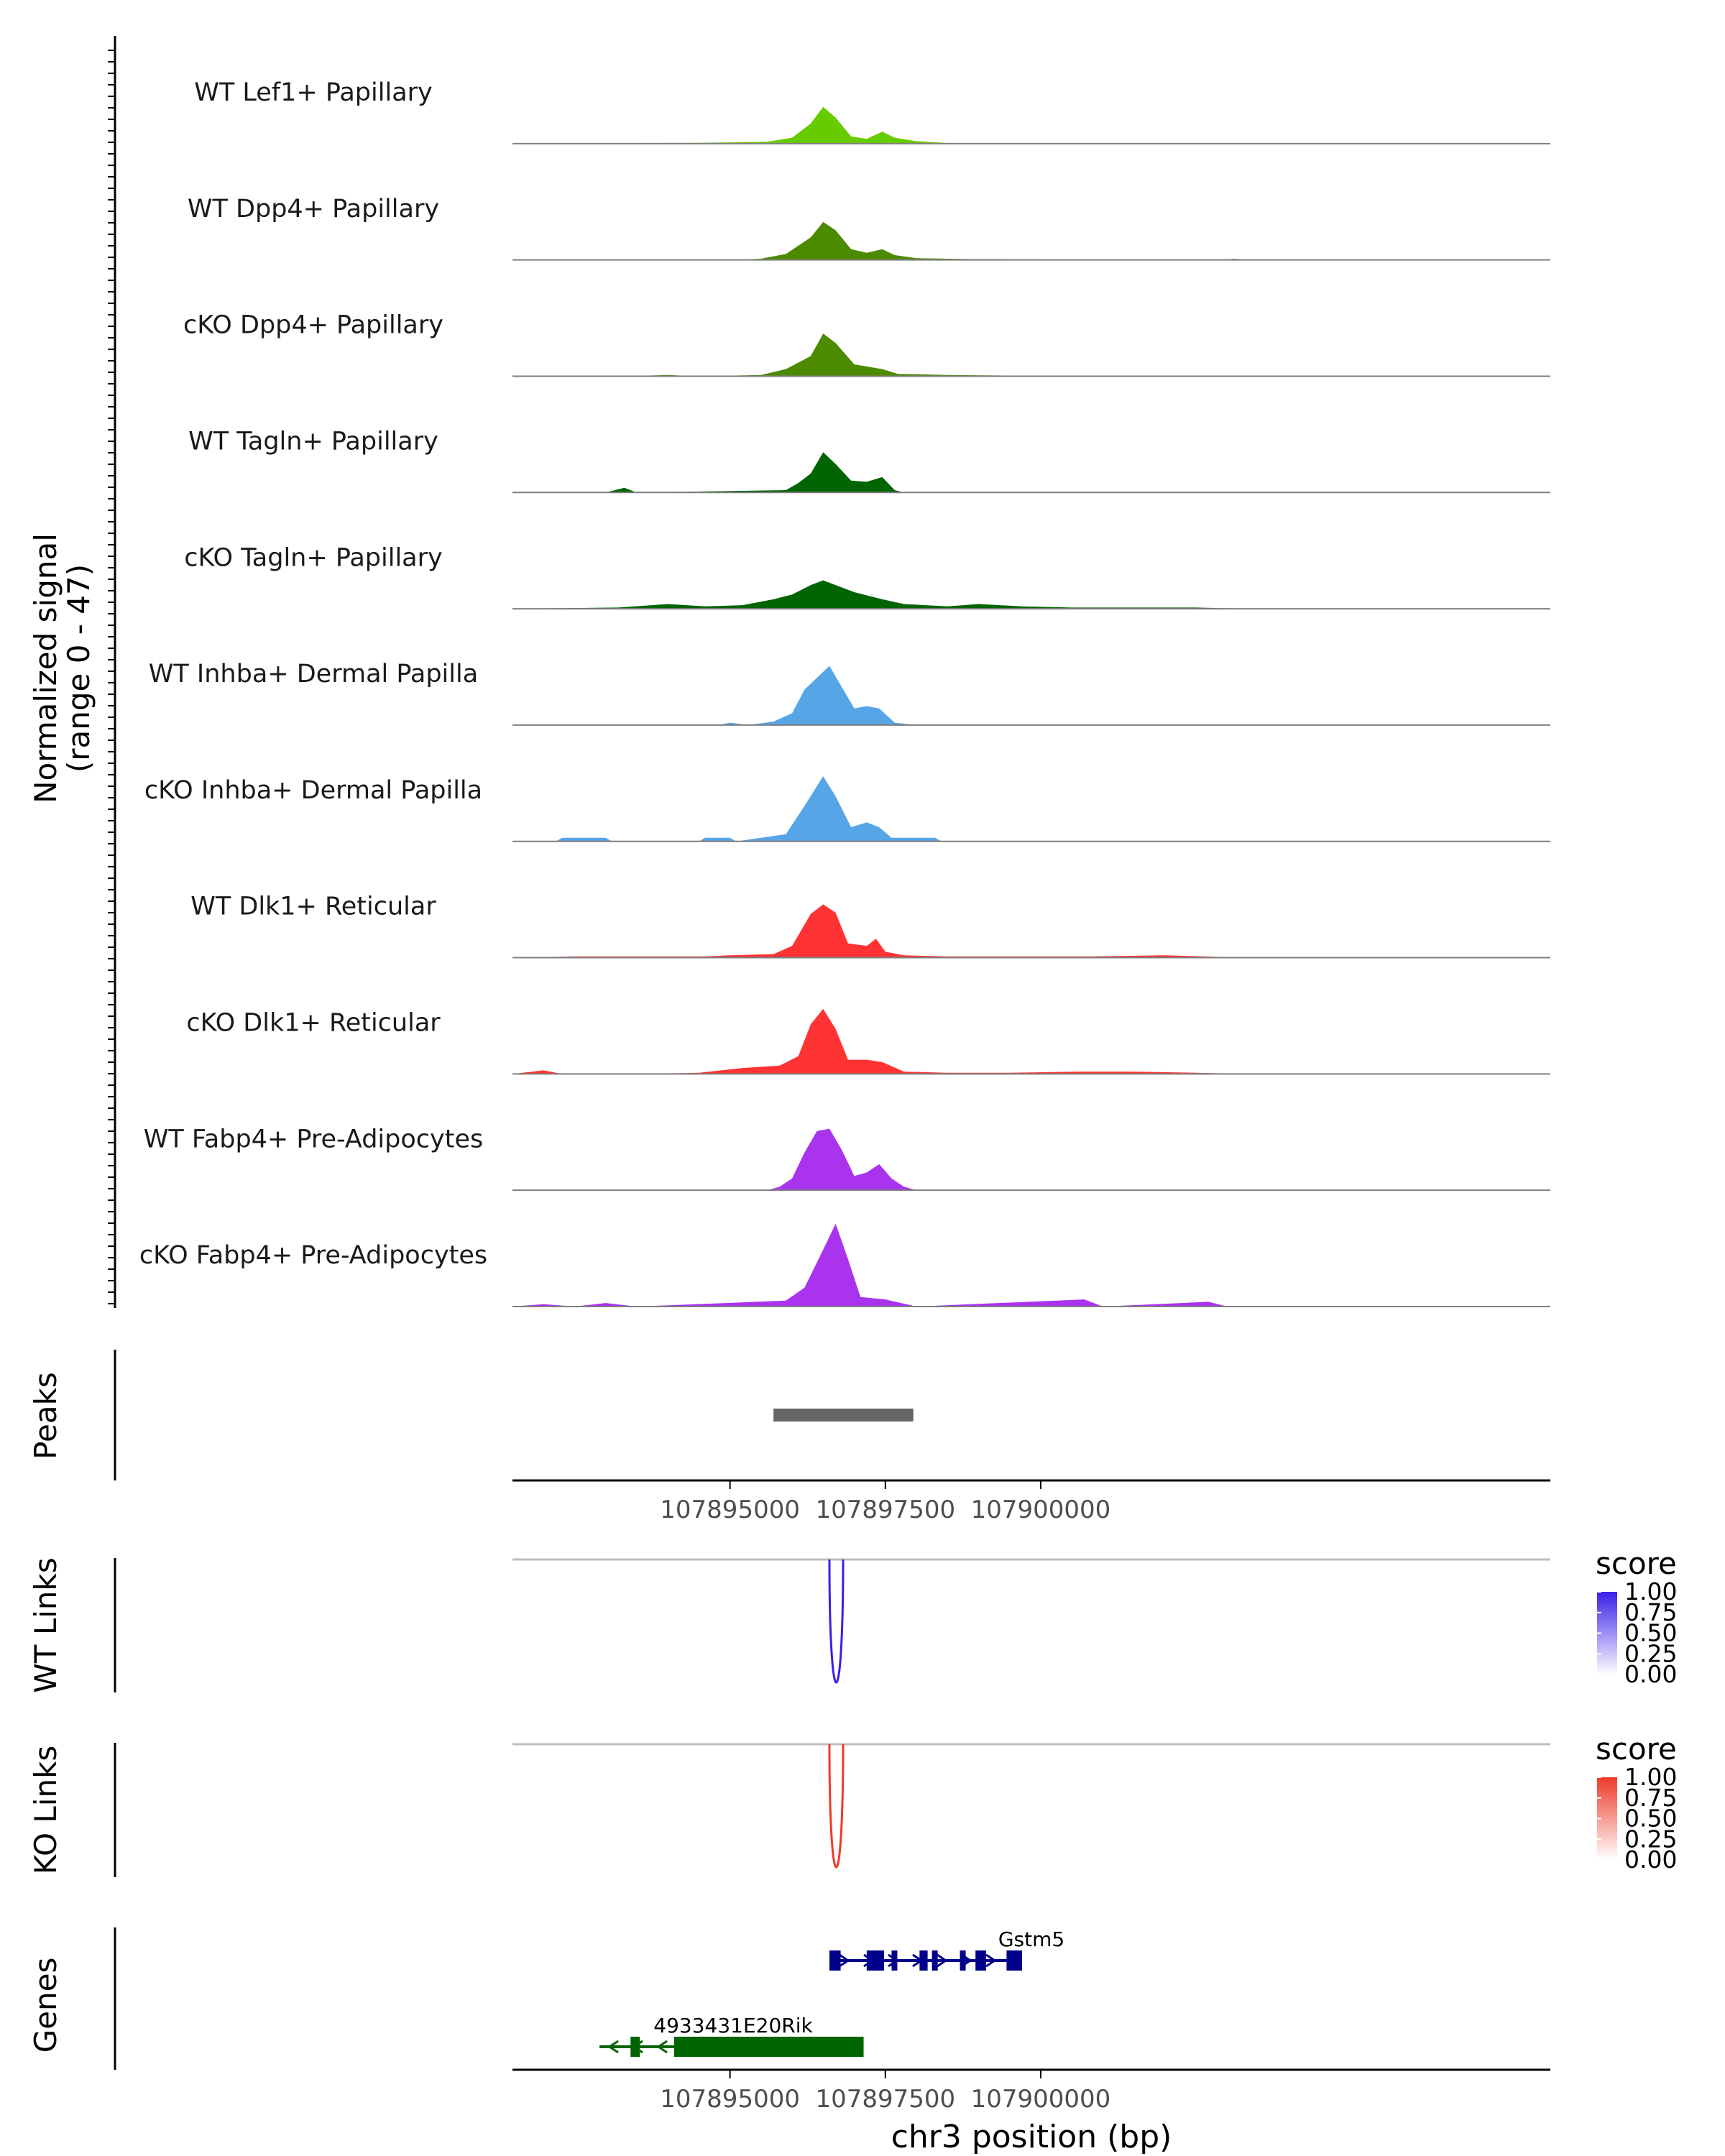  What do you see at coordinates (313, 442) in the screenshot?
I see `track-label: WT Tagln+ Papillary` at bounding box center [313, 442].